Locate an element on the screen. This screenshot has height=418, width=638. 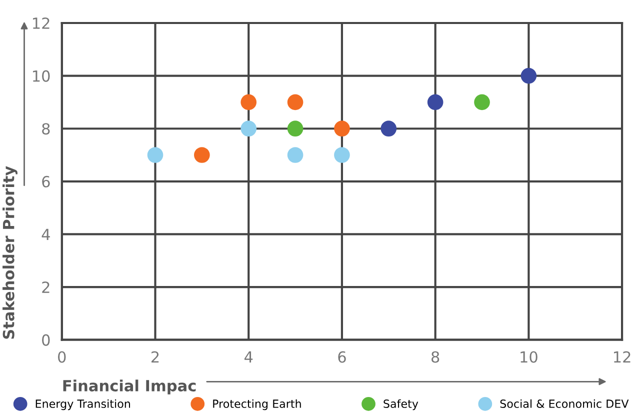
x-tick-label: 0 is located at coordinates (62, 357).